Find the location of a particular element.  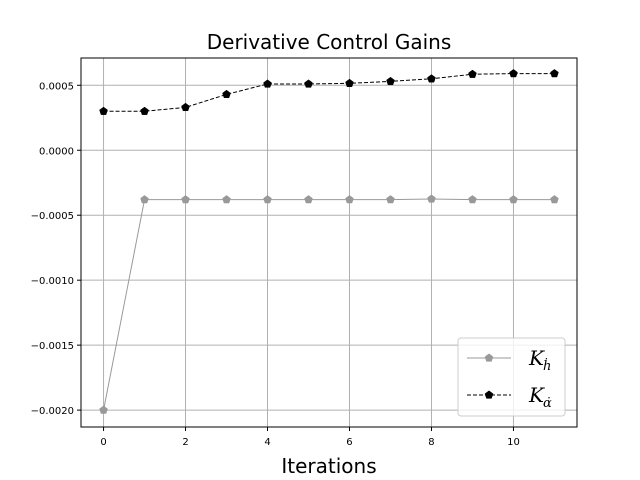

y-tick-label: −0.0005 is located at coordinates (52, 216).